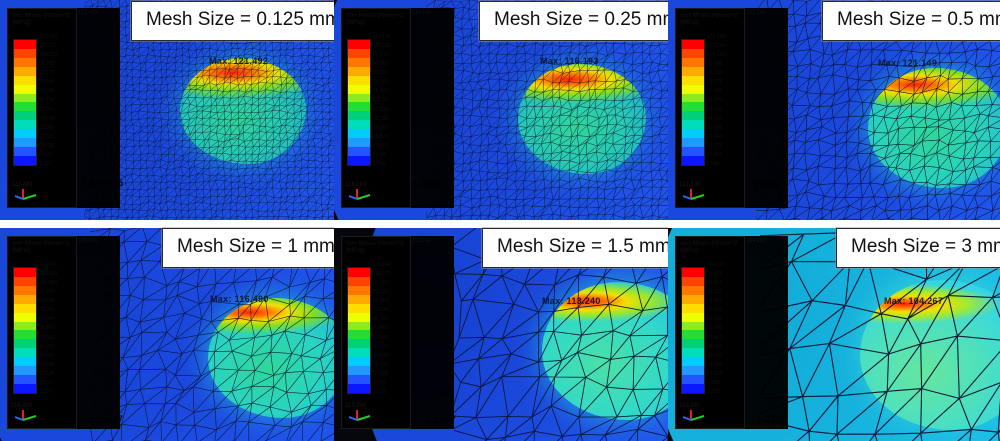 The image size is (1000, 441). Describe the element at coordinates (47, 82) in the screenshot. I see `colorbar-tick-label: 78.594` at that location.